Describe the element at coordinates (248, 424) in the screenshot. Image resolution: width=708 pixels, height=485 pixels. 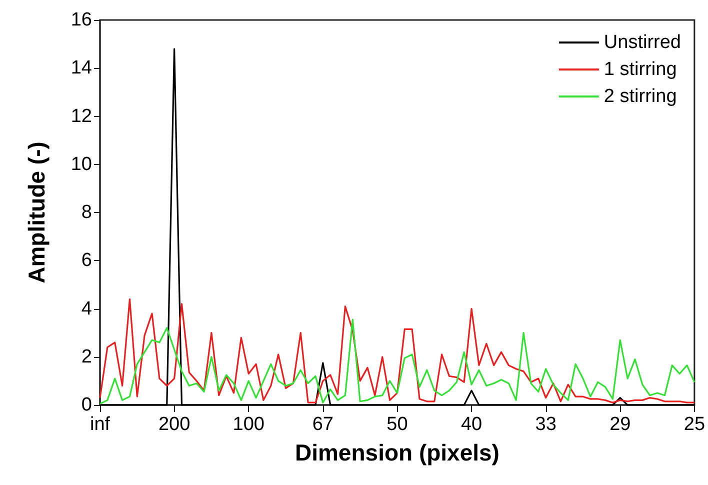
I see `x-tick-label: 100` at that location.